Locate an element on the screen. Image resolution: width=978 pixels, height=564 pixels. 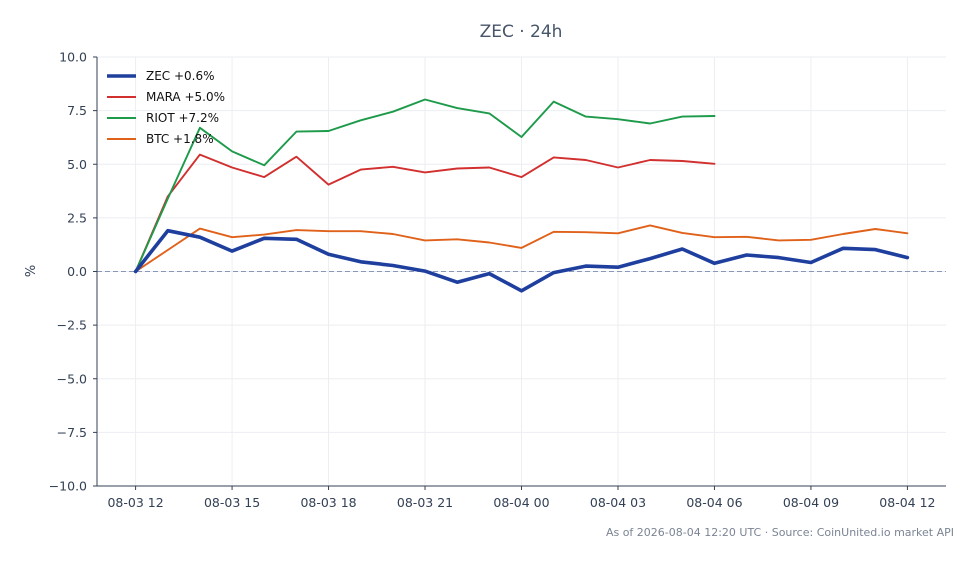
chart-title: ZEC · 24h is located at coordinates (521, 32).